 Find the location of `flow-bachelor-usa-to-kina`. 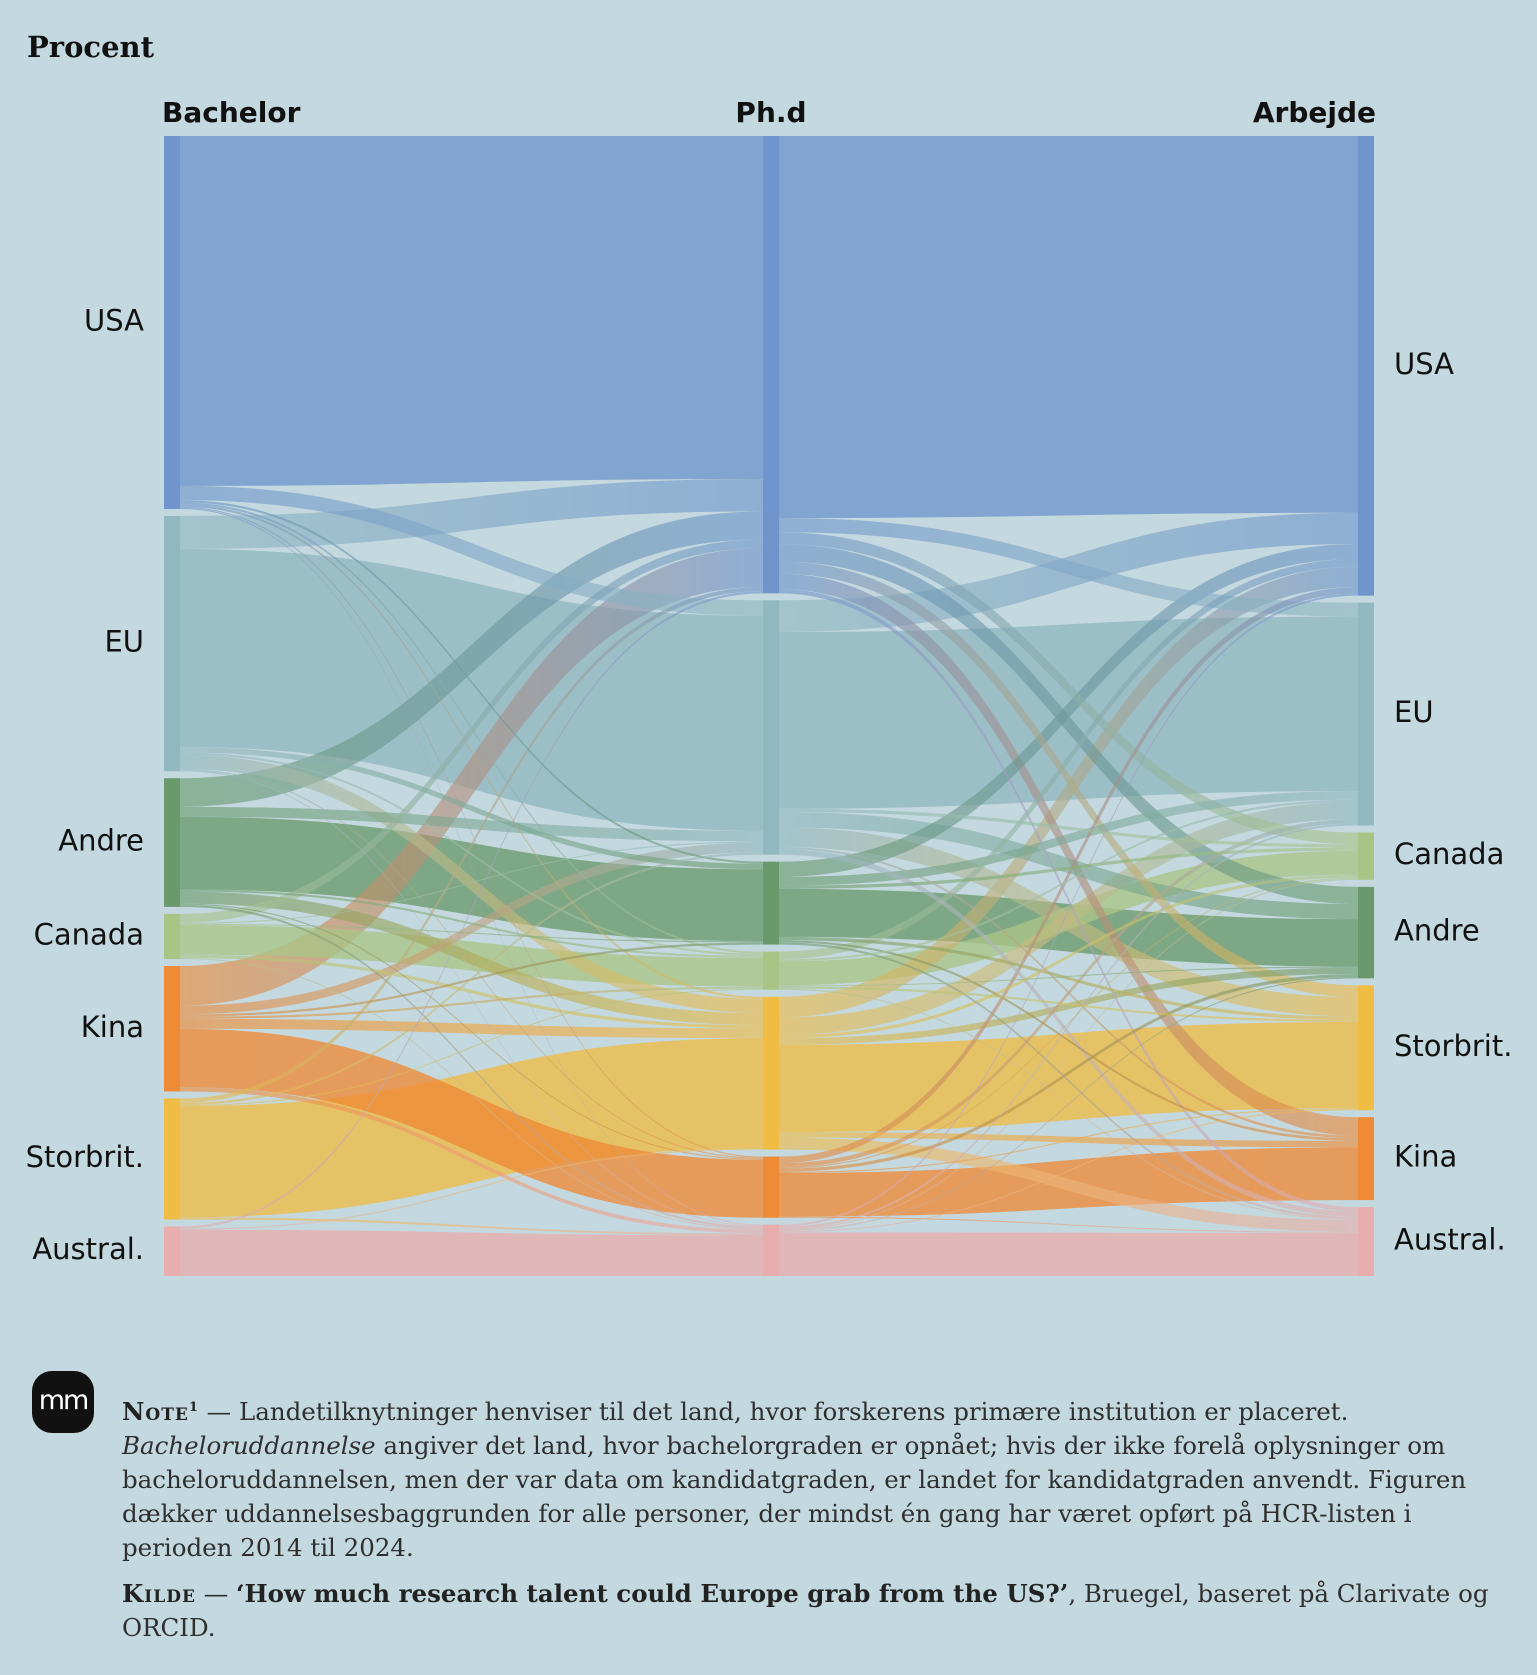

flow-bachelor-usa-to-kina is located at coordinates (471, 832).